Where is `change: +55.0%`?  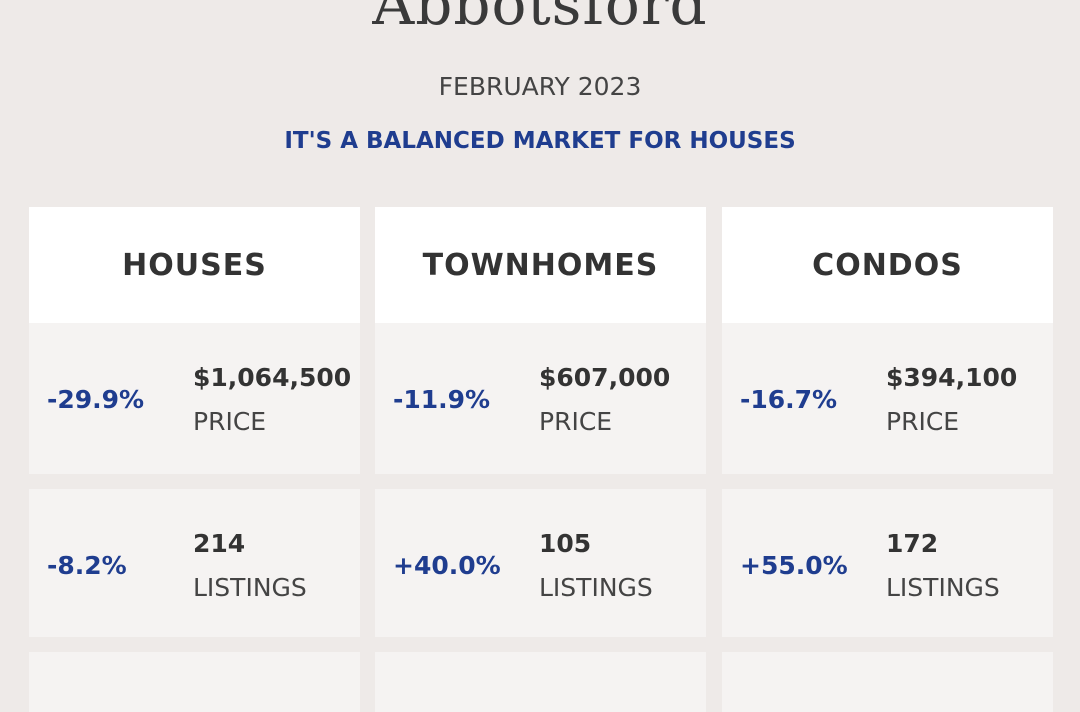 change: +55.0% is located at coordinates (794, 565).